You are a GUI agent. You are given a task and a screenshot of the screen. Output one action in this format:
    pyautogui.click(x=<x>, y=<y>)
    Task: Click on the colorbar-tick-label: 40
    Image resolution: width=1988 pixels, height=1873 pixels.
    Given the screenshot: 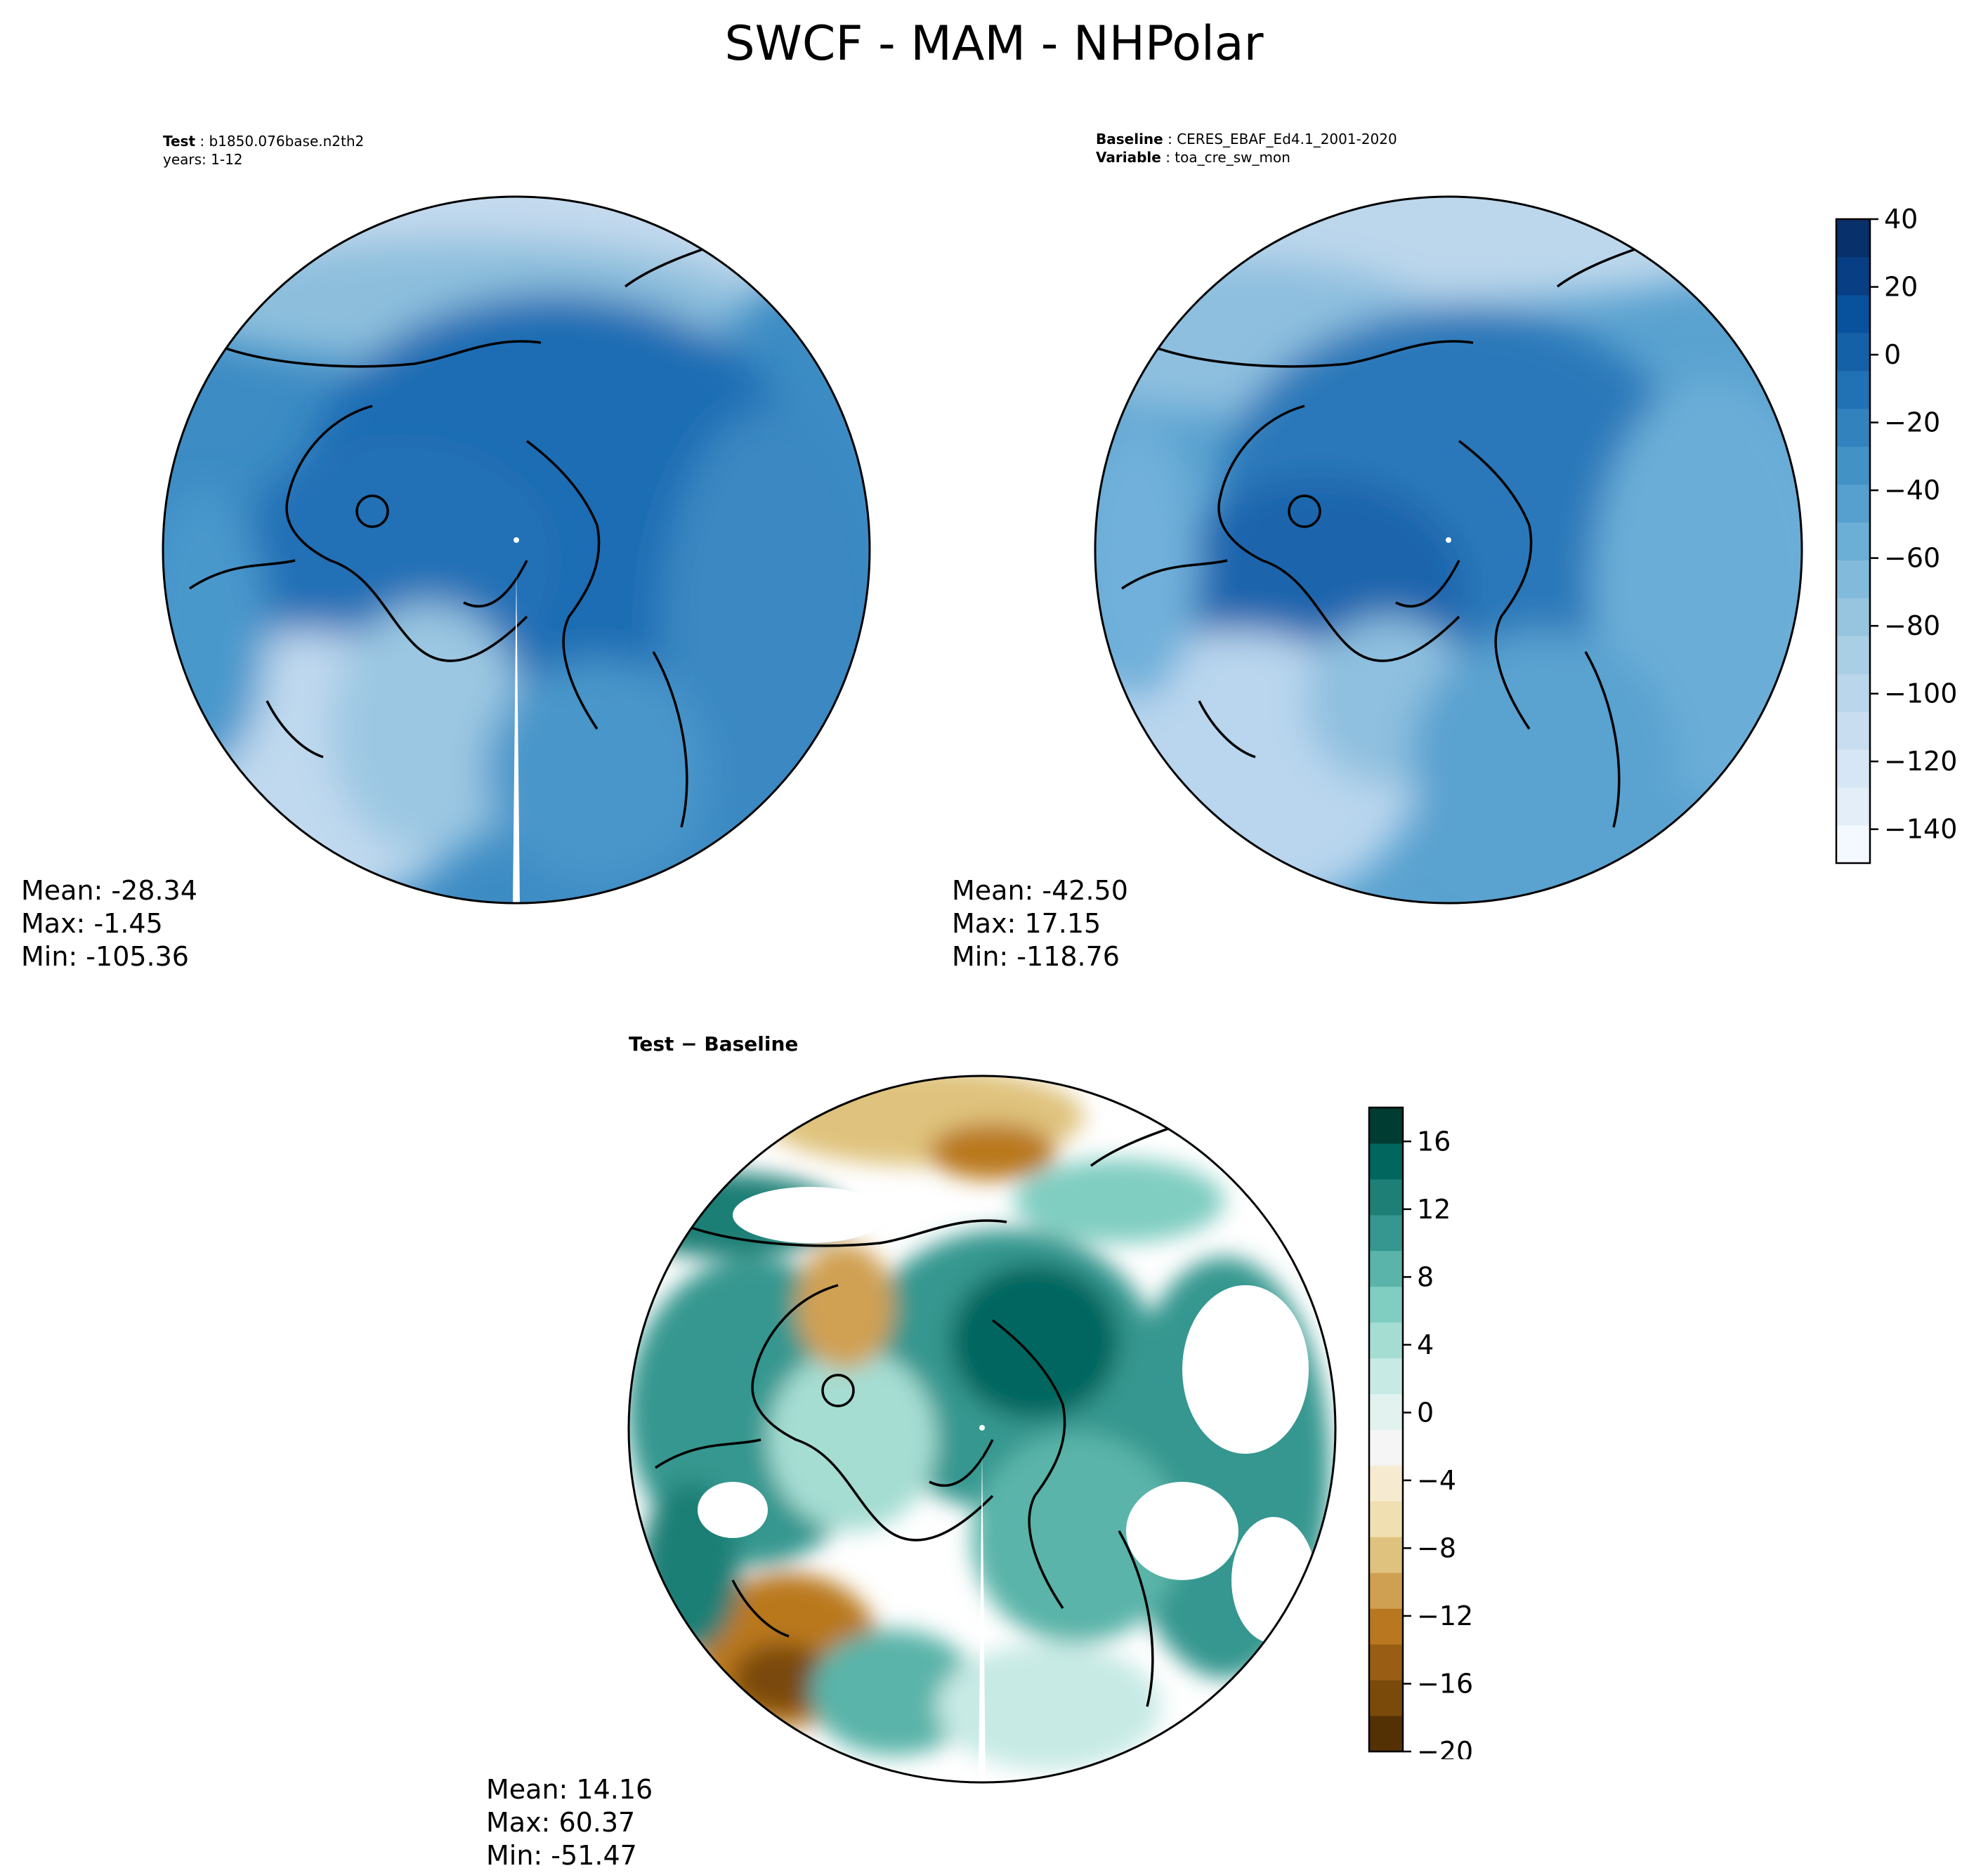 What is the action you would take?
    pyautogui.click(x=1901, y=219)
    